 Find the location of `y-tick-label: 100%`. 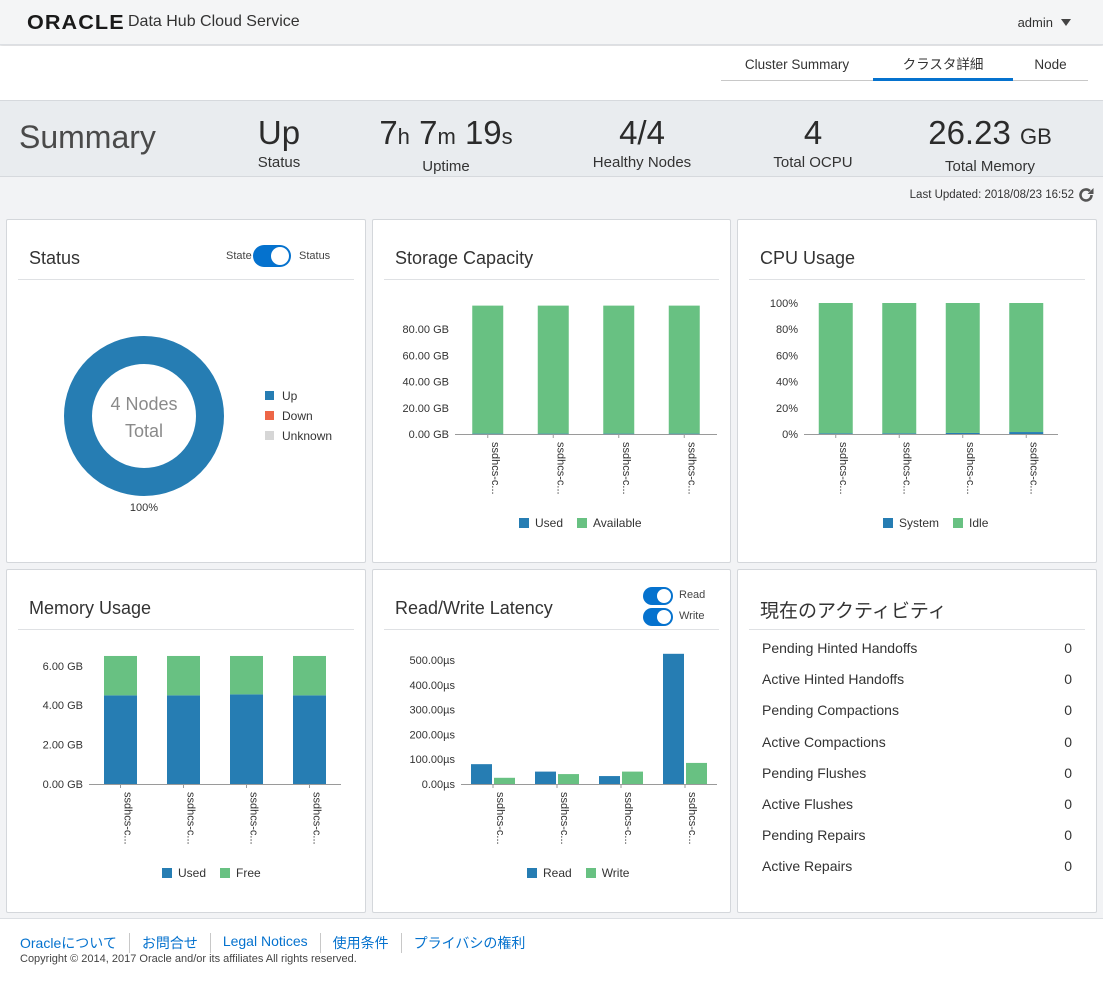

y-tick-label: 100% is located at coordinates (784, 304).